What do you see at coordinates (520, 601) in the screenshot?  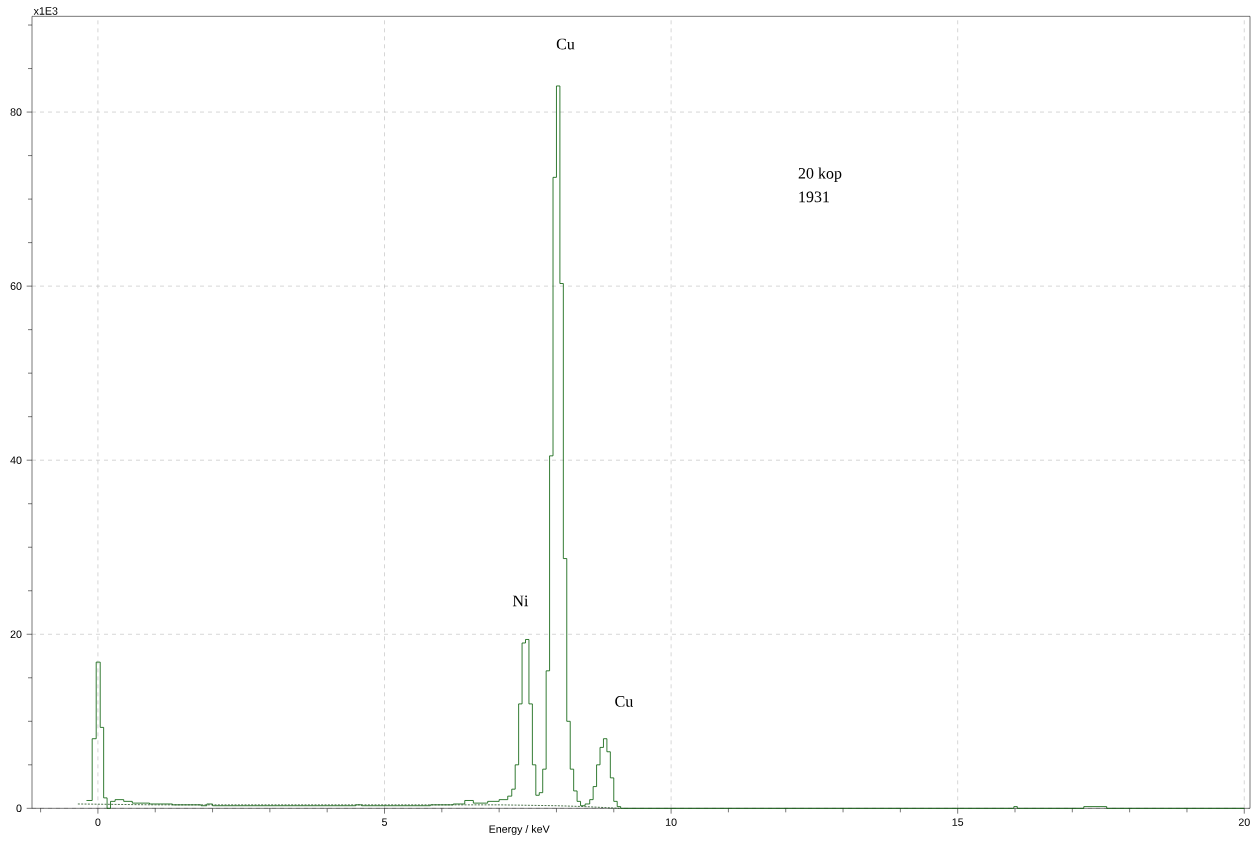 I see `annotation: Ni` at bounding box center [520, 601].